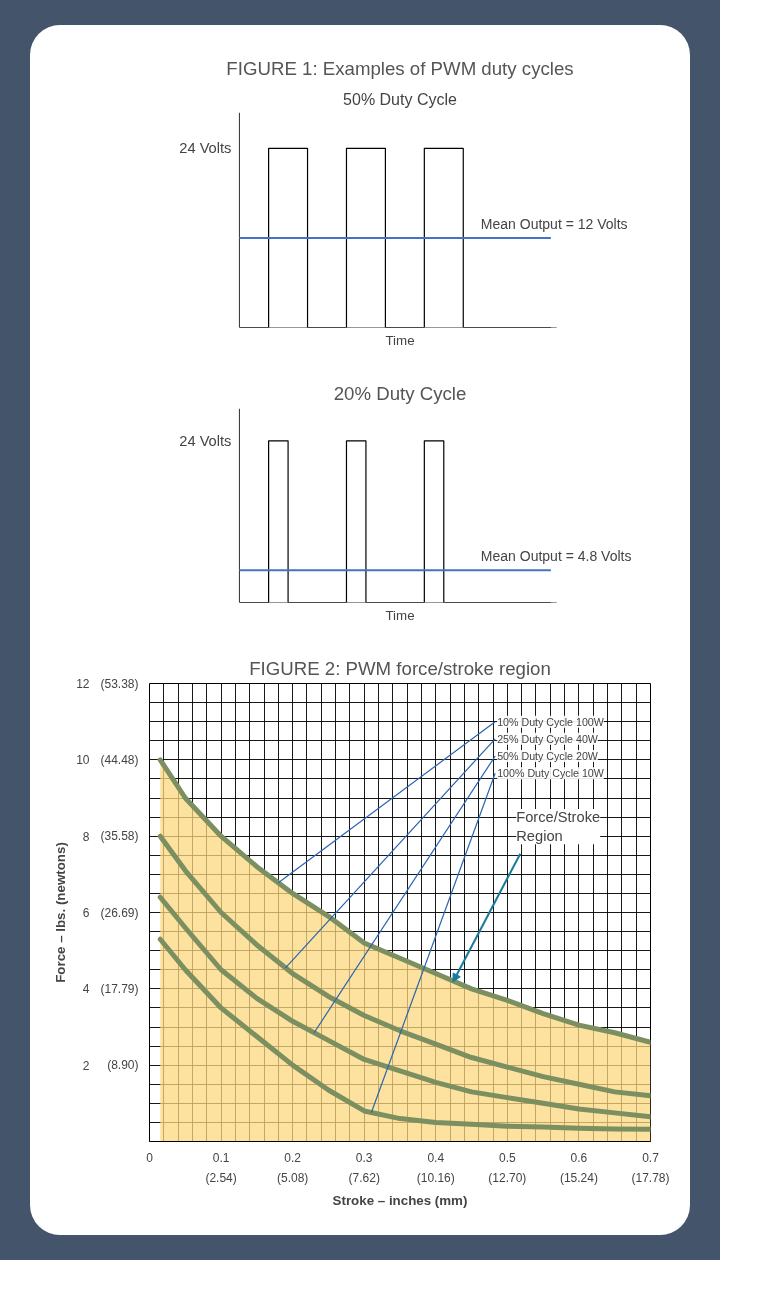  Describe the element at coordinates (86, 836) in the screenshot. I see `y-tick-label: 8` at that location.